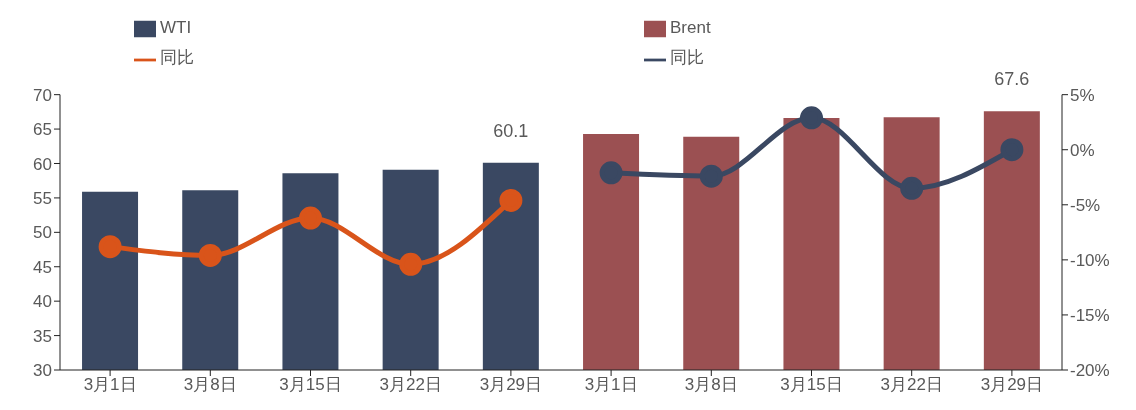 This screenshot has width=1136, height=410. I want to click on y2-tick-label: 0%, so click(1082, 150).